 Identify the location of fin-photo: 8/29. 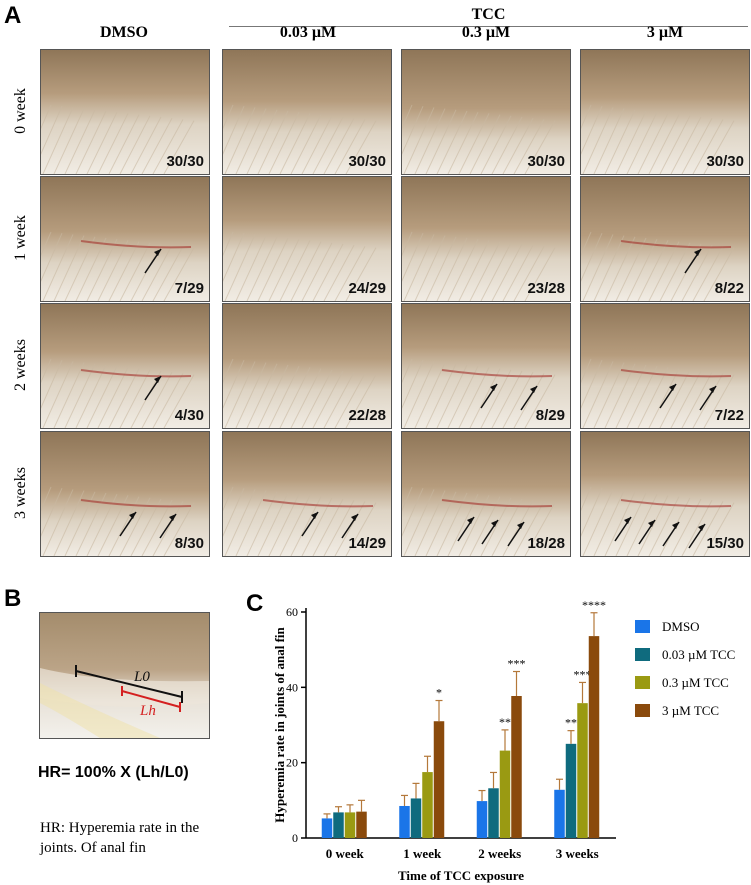
(486, 366).